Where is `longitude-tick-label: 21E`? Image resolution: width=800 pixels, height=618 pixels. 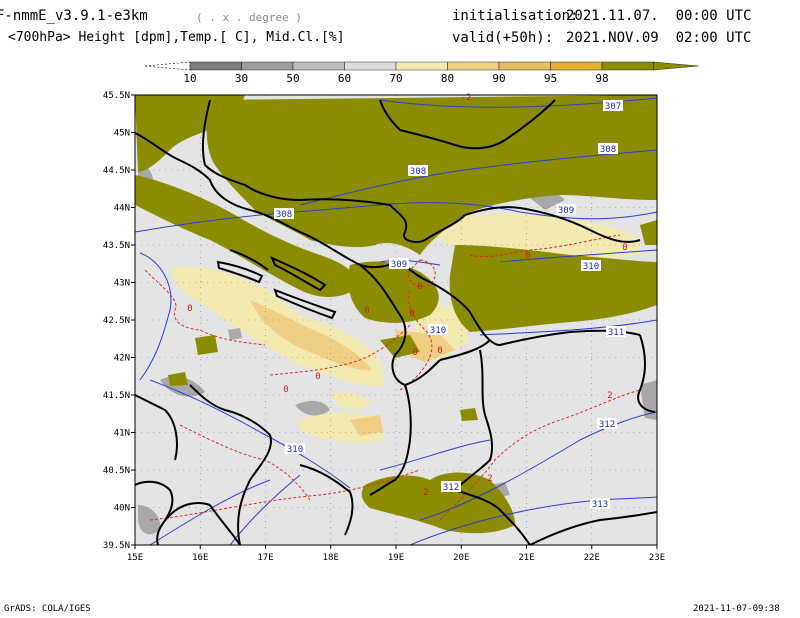 longitude-tick-label: 21E is located at coordinates (526, 558).